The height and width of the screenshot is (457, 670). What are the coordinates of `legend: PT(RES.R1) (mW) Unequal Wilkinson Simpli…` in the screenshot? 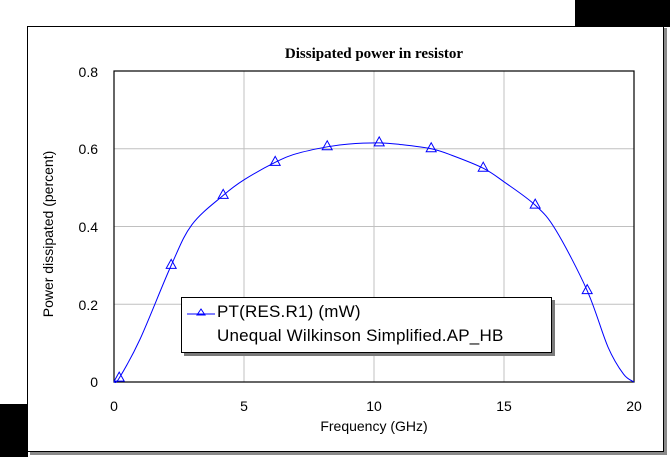 It's located at (366, 325).